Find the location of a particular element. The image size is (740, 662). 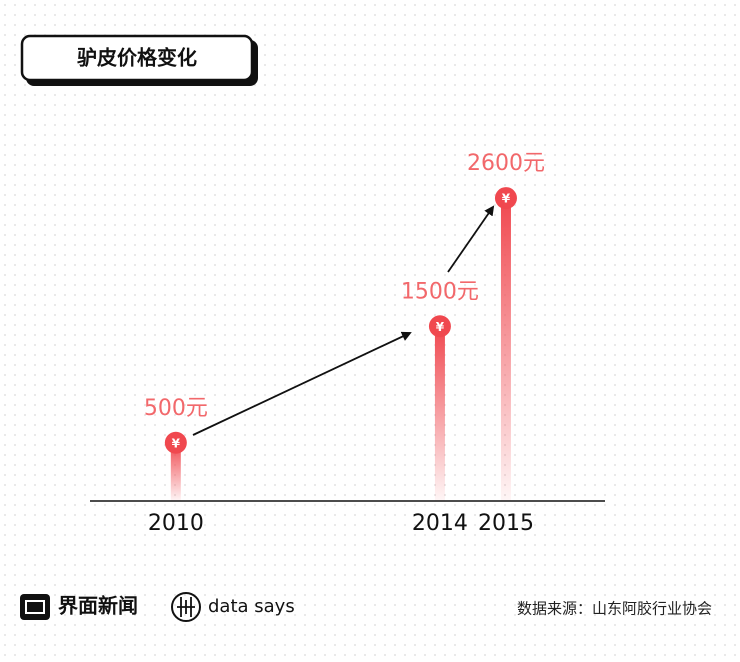

source: 数据来源：山东阿胶行业协会 is located at coordinates (614, 609).